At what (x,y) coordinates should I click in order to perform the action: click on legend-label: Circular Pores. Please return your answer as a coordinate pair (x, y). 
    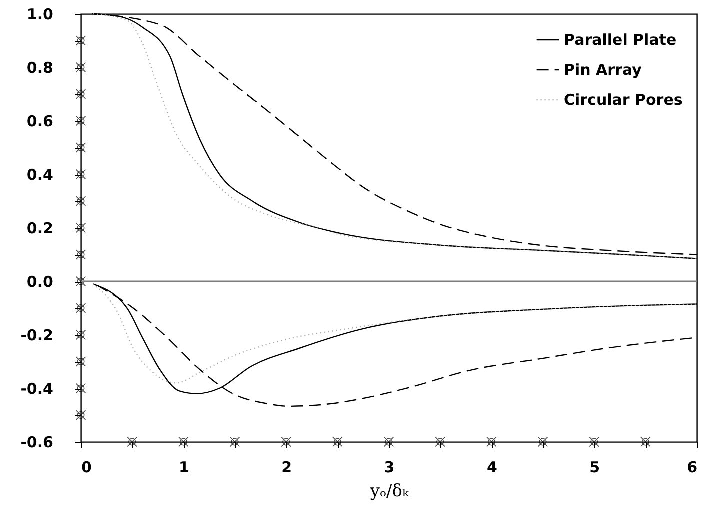
    Looking at the image, I should click on (623, 100).